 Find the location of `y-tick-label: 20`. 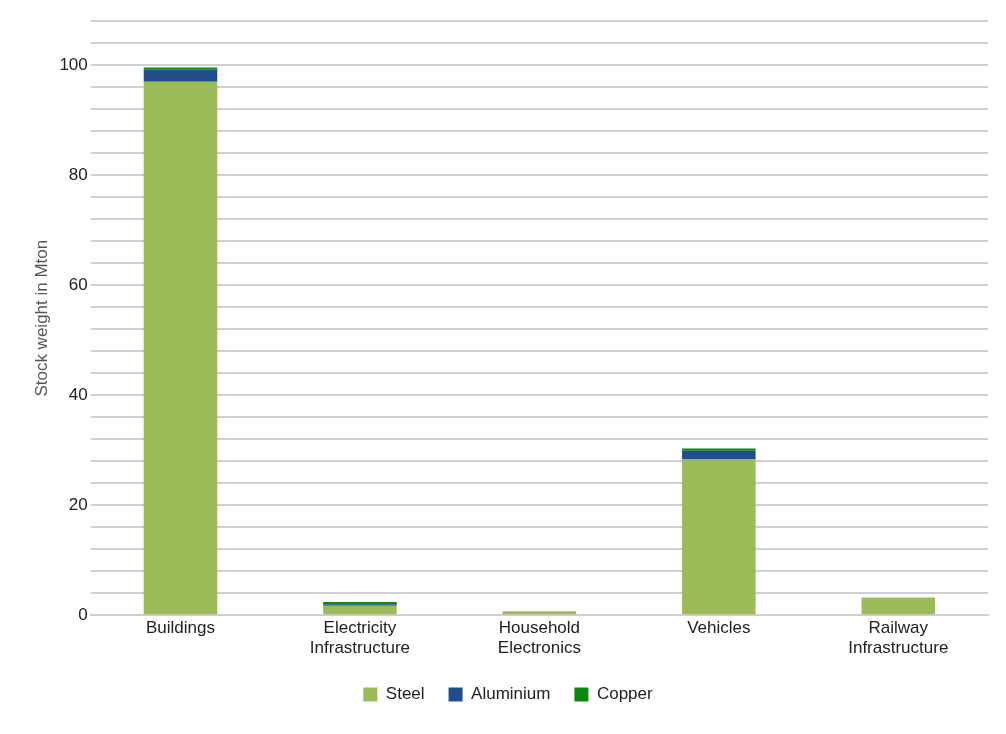

y-tick-label: 20 is located at coordinates (78, 504).